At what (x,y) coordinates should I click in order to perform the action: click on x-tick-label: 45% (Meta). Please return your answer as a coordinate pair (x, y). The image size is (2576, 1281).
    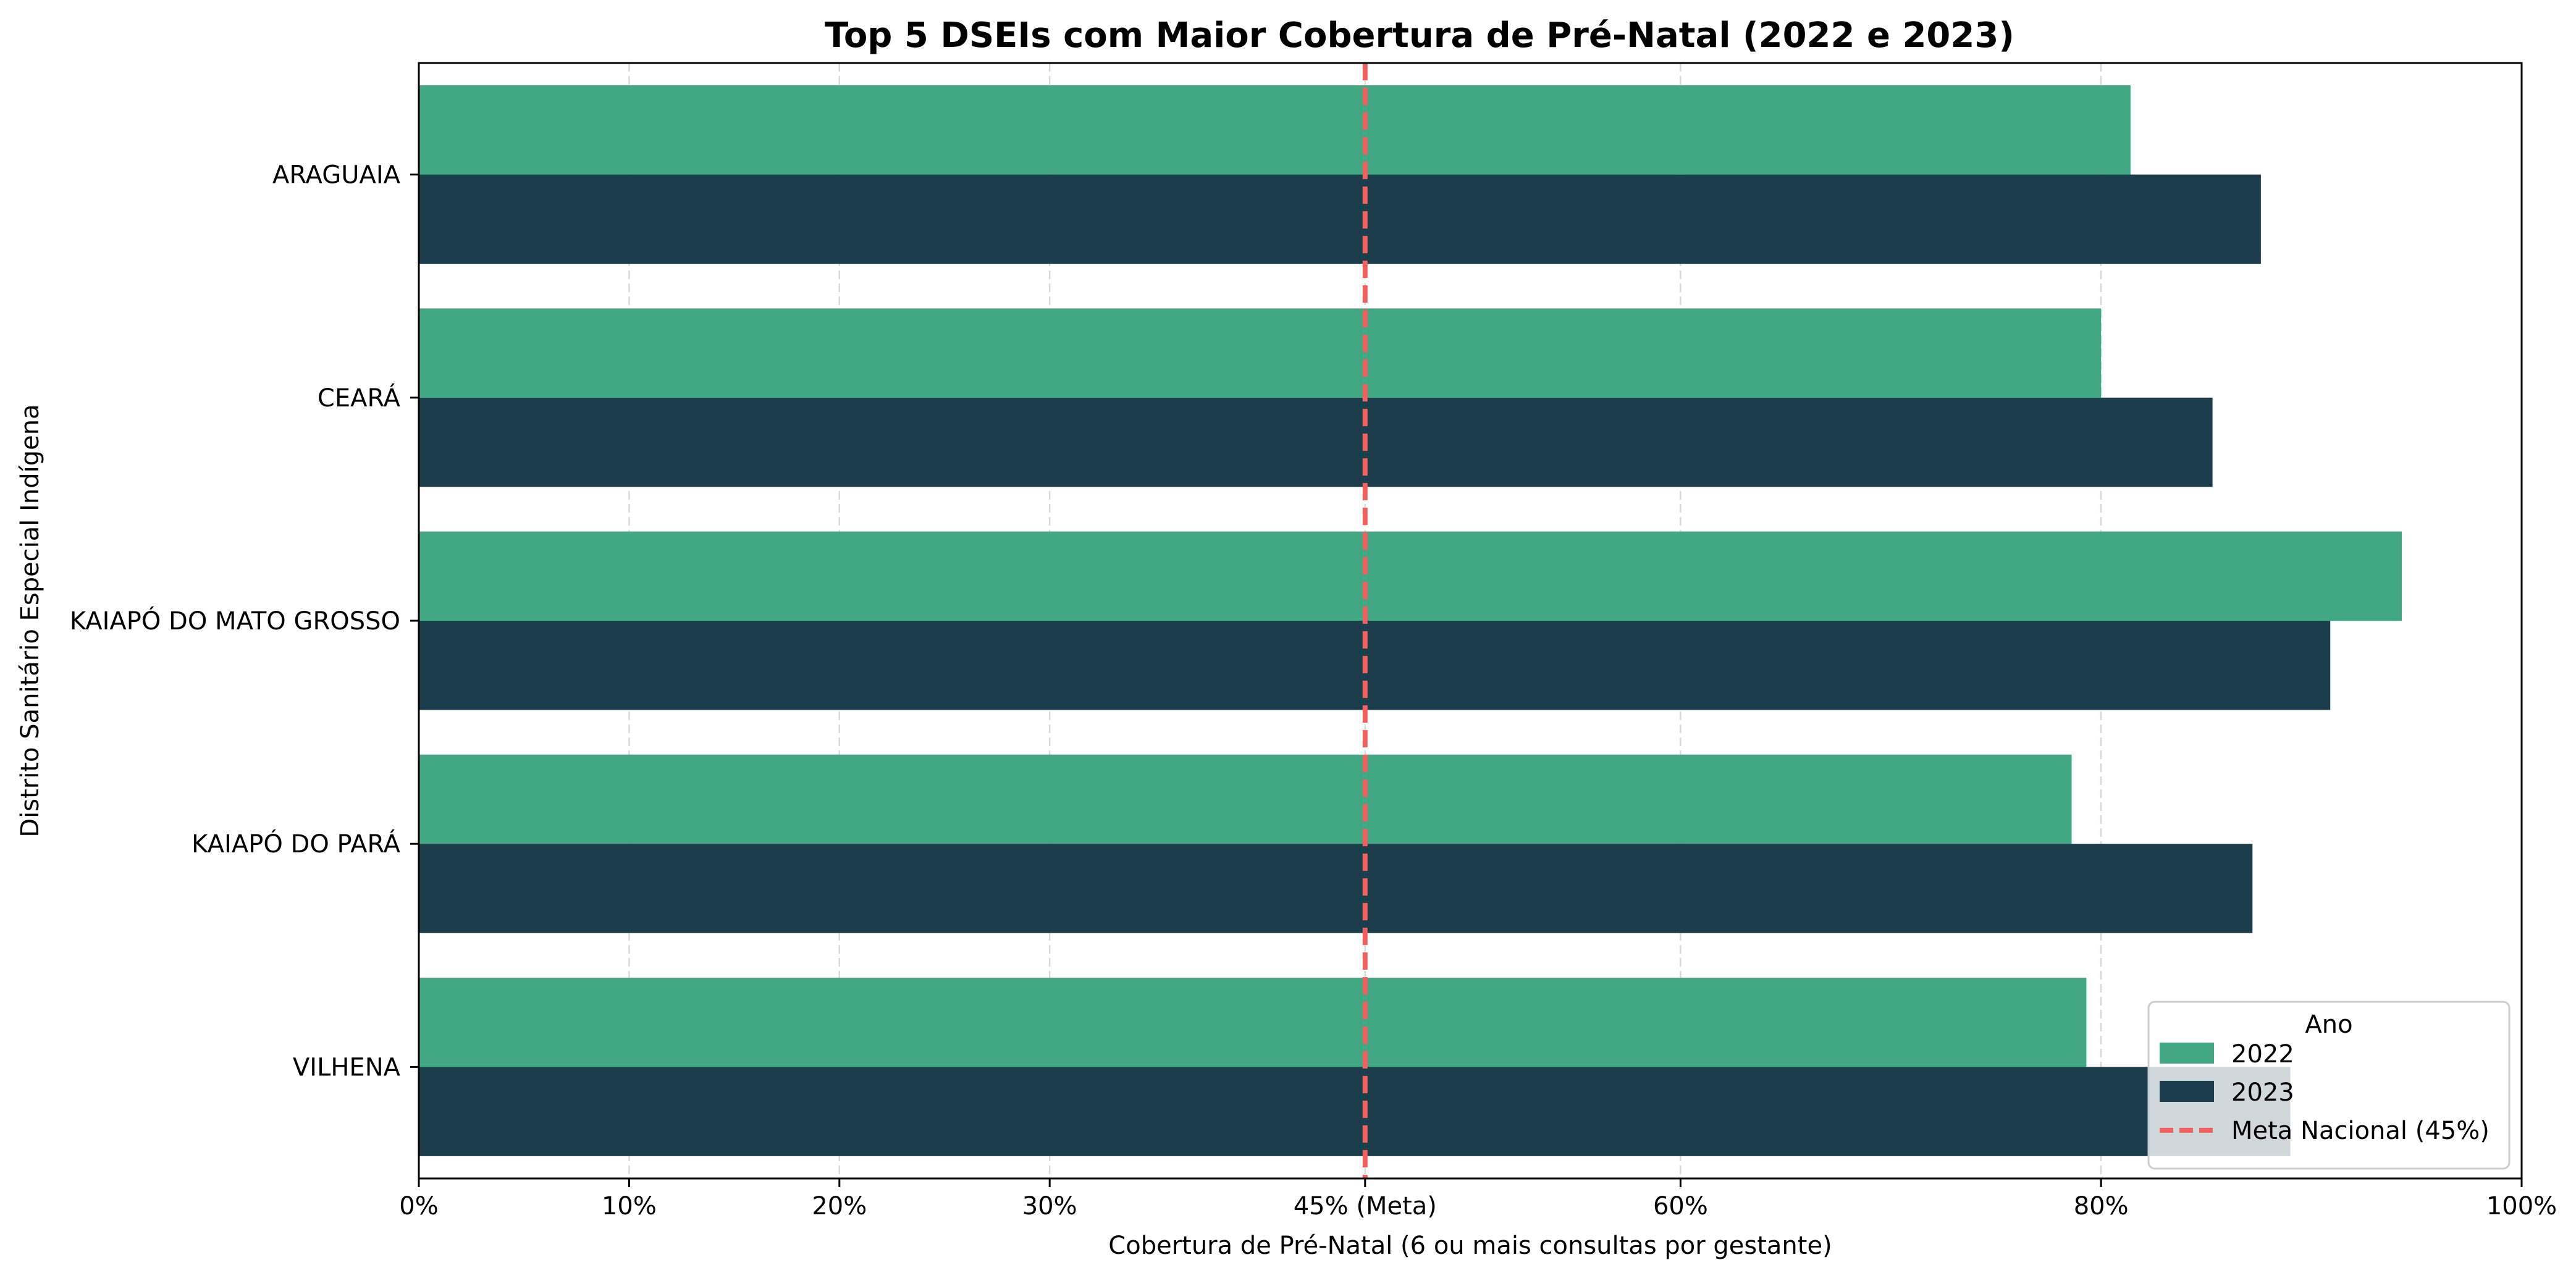
    Looking at the image, I should click on (1365, 1206).